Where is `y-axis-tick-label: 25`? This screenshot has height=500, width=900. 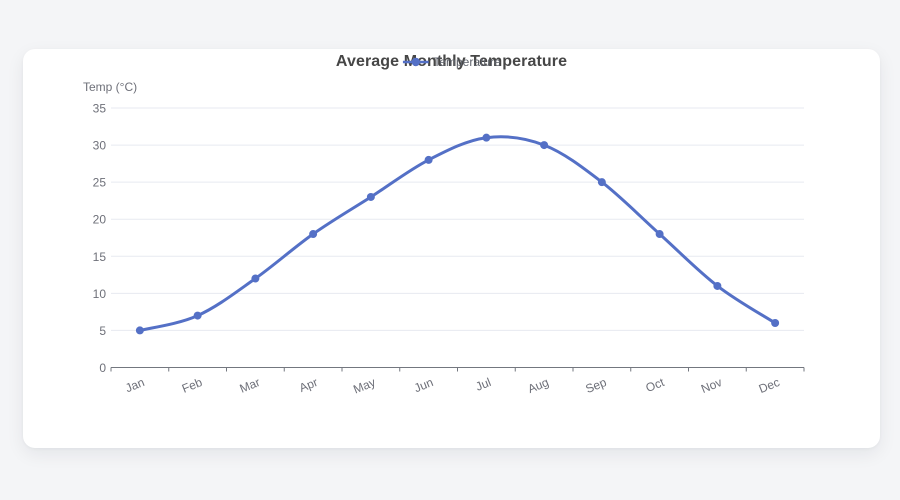 y-axis-tick-label: 25 is located at coordinates (100, 183).